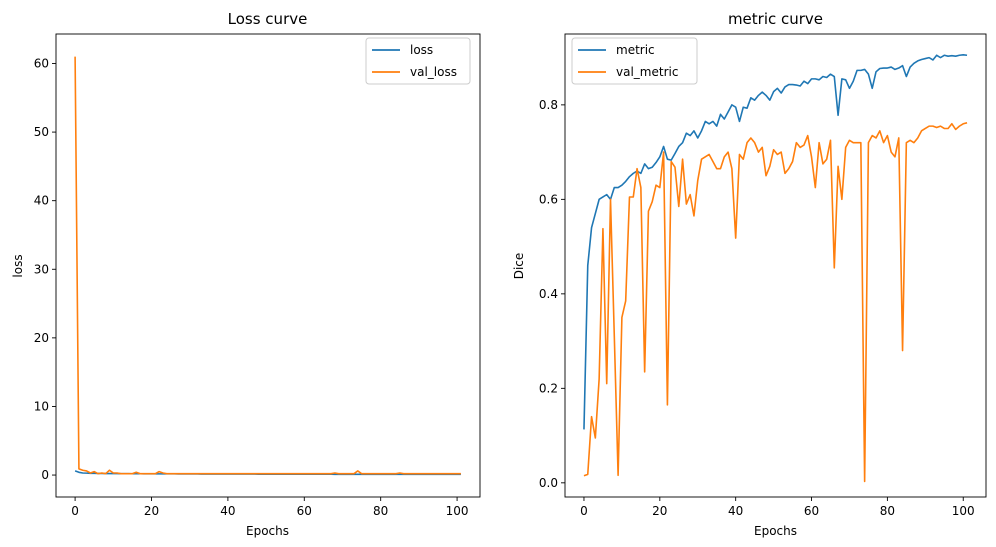 The image size is (996, 547). Describe the element at coordinates (548, 199) in the screenshot. I see `metric-curve-ytick-label: 0.6` at that location.